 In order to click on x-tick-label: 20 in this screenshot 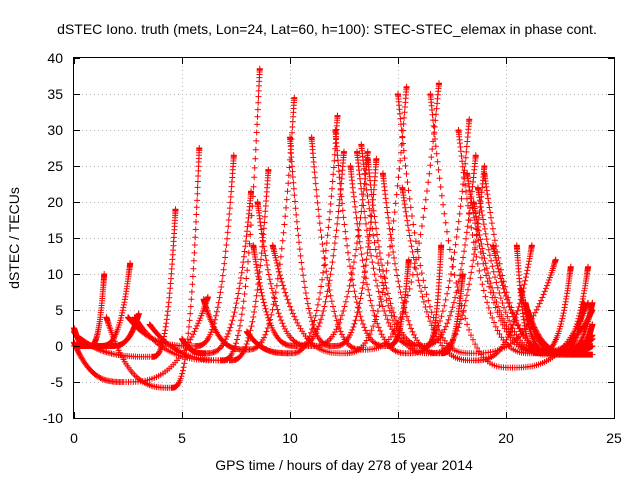, I will do `click(506, 438)`.